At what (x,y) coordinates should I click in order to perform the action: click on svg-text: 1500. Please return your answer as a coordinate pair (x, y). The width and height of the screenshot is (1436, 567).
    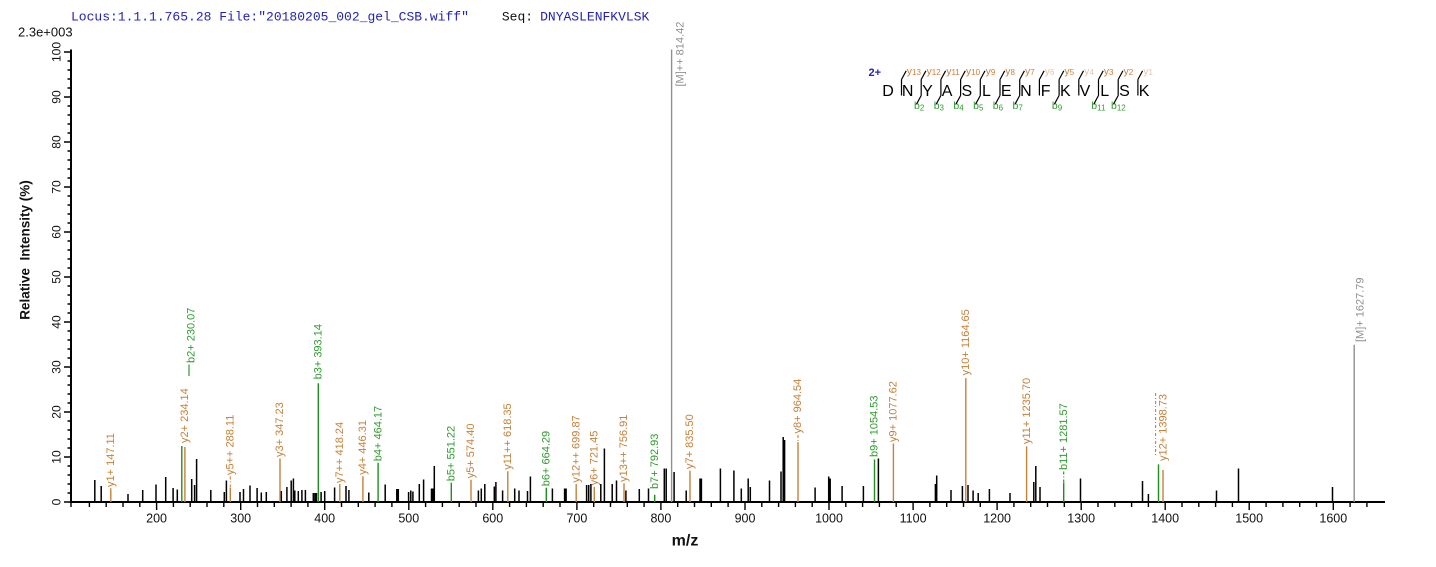
    Looking at the image, I should click on (1249, 519).